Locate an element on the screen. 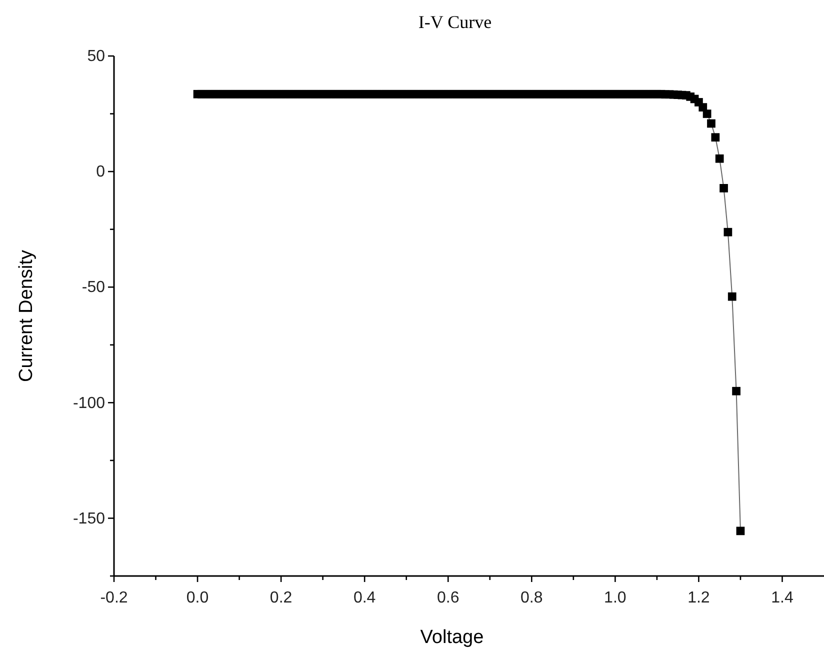 The image size is (824, 653). x-axis-title: Voltage is located at coordinates (452, 637).